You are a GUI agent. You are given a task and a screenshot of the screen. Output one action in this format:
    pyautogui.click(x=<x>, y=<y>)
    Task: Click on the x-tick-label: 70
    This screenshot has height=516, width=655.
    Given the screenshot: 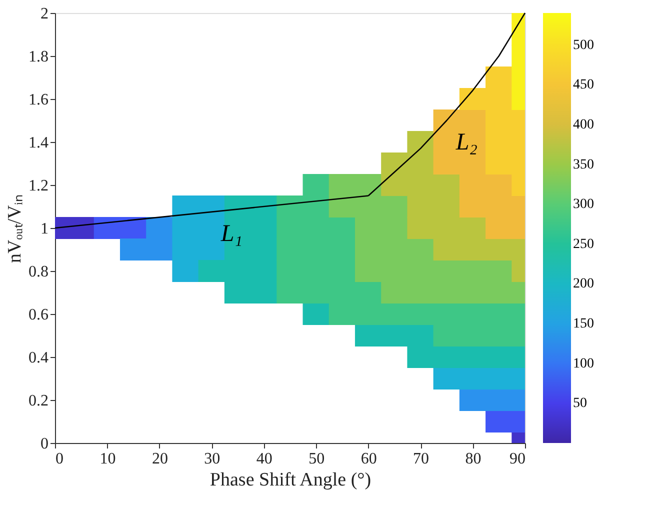 What is the action you would take?
    pyautogui.click(x=421, y=459)
    